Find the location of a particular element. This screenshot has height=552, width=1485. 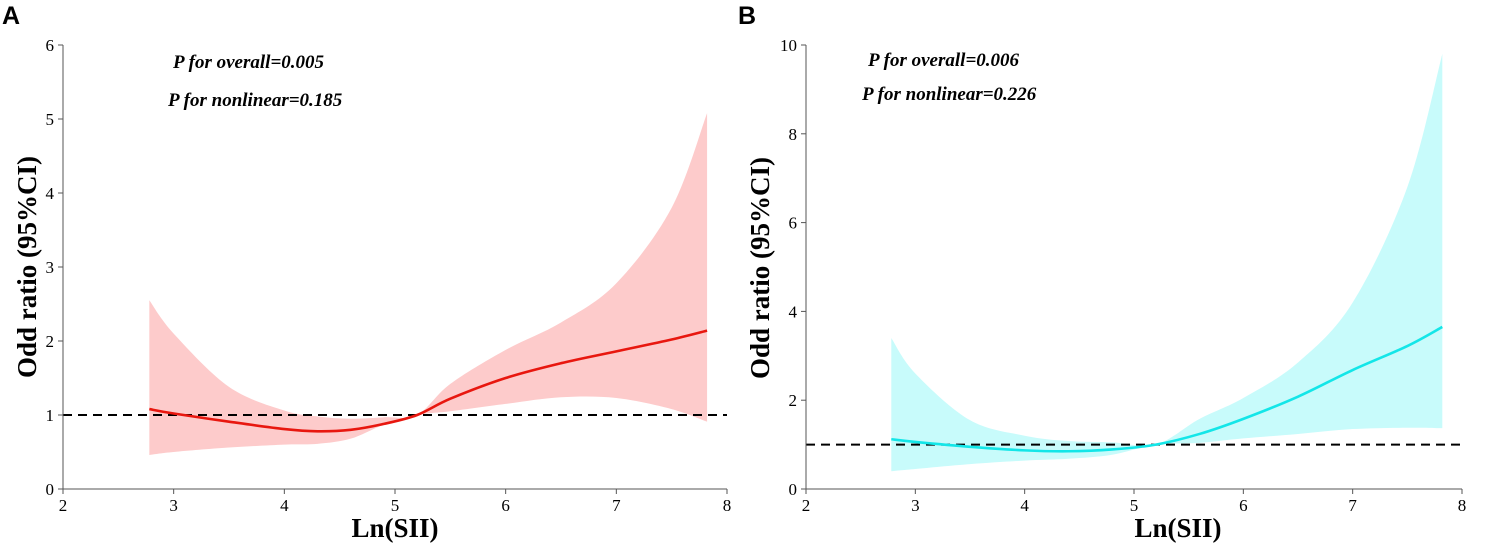

panel-letter-a: A is located at coordinates (11, 16).